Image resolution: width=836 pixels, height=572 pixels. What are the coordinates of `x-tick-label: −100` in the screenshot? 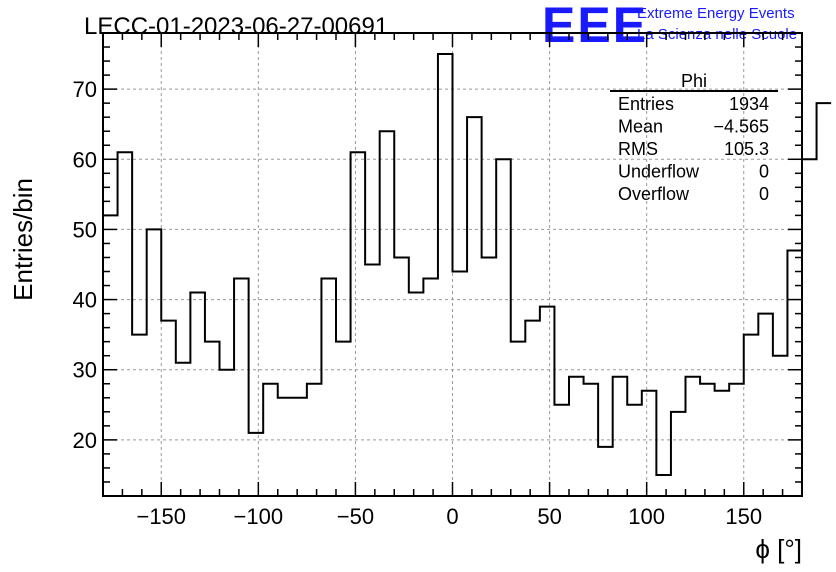 It's located at (259, 516).